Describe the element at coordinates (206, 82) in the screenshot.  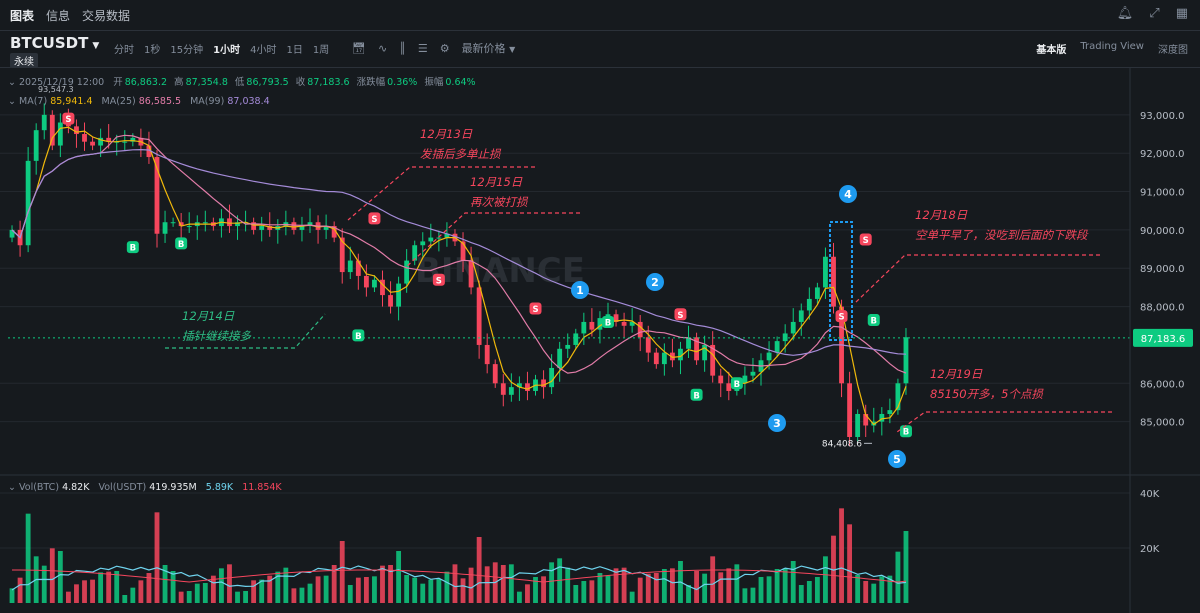
I see `high-value: 87,354.8` at that location.